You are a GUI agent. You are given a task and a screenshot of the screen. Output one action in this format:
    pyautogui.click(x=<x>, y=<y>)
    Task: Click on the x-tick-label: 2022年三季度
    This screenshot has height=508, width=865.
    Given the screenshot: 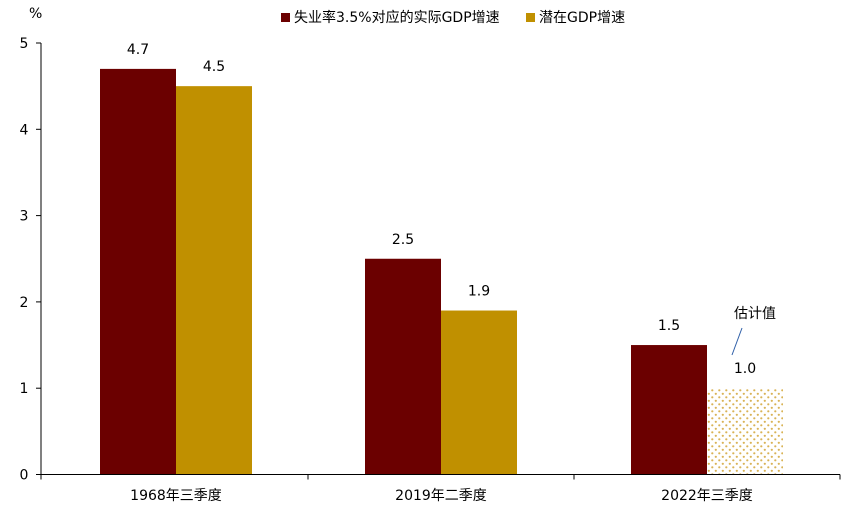 What is the action you would take?
    pyautogui.click(x=707, y=496)
    